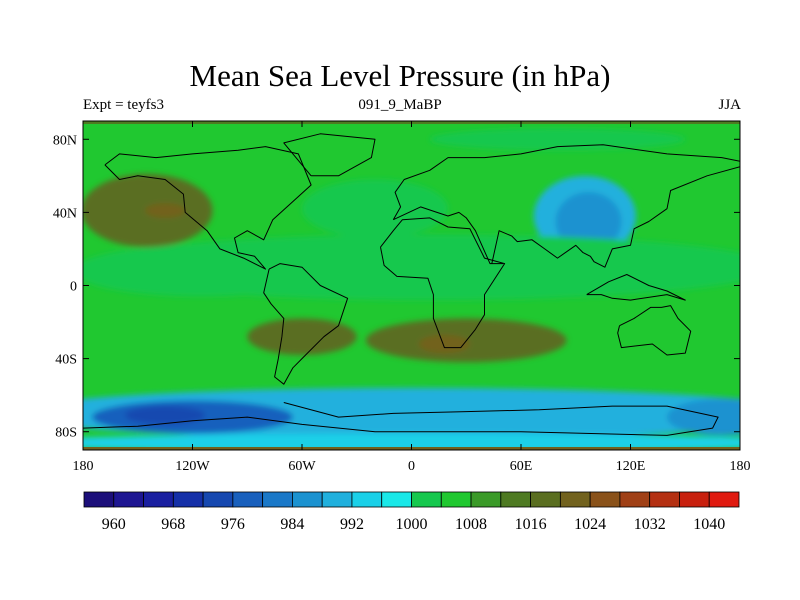 The height and width of the screenshot is (600, 800). Describe the element at coordinates (165, 210) in the screenshot. I see `field-north-pacific-core` at that location.